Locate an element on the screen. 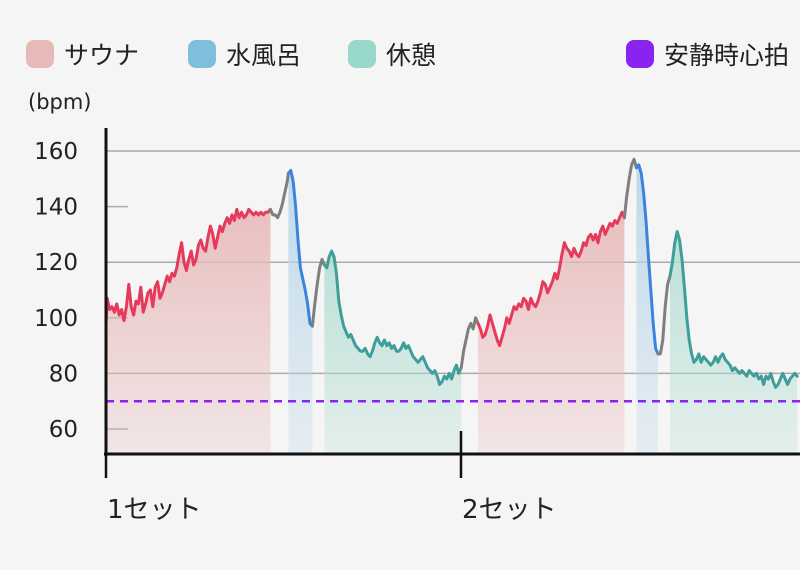 The width and height of the screenshot is (800, 570). y-tick-label-100: 100 is located at coordinates (56, 319).